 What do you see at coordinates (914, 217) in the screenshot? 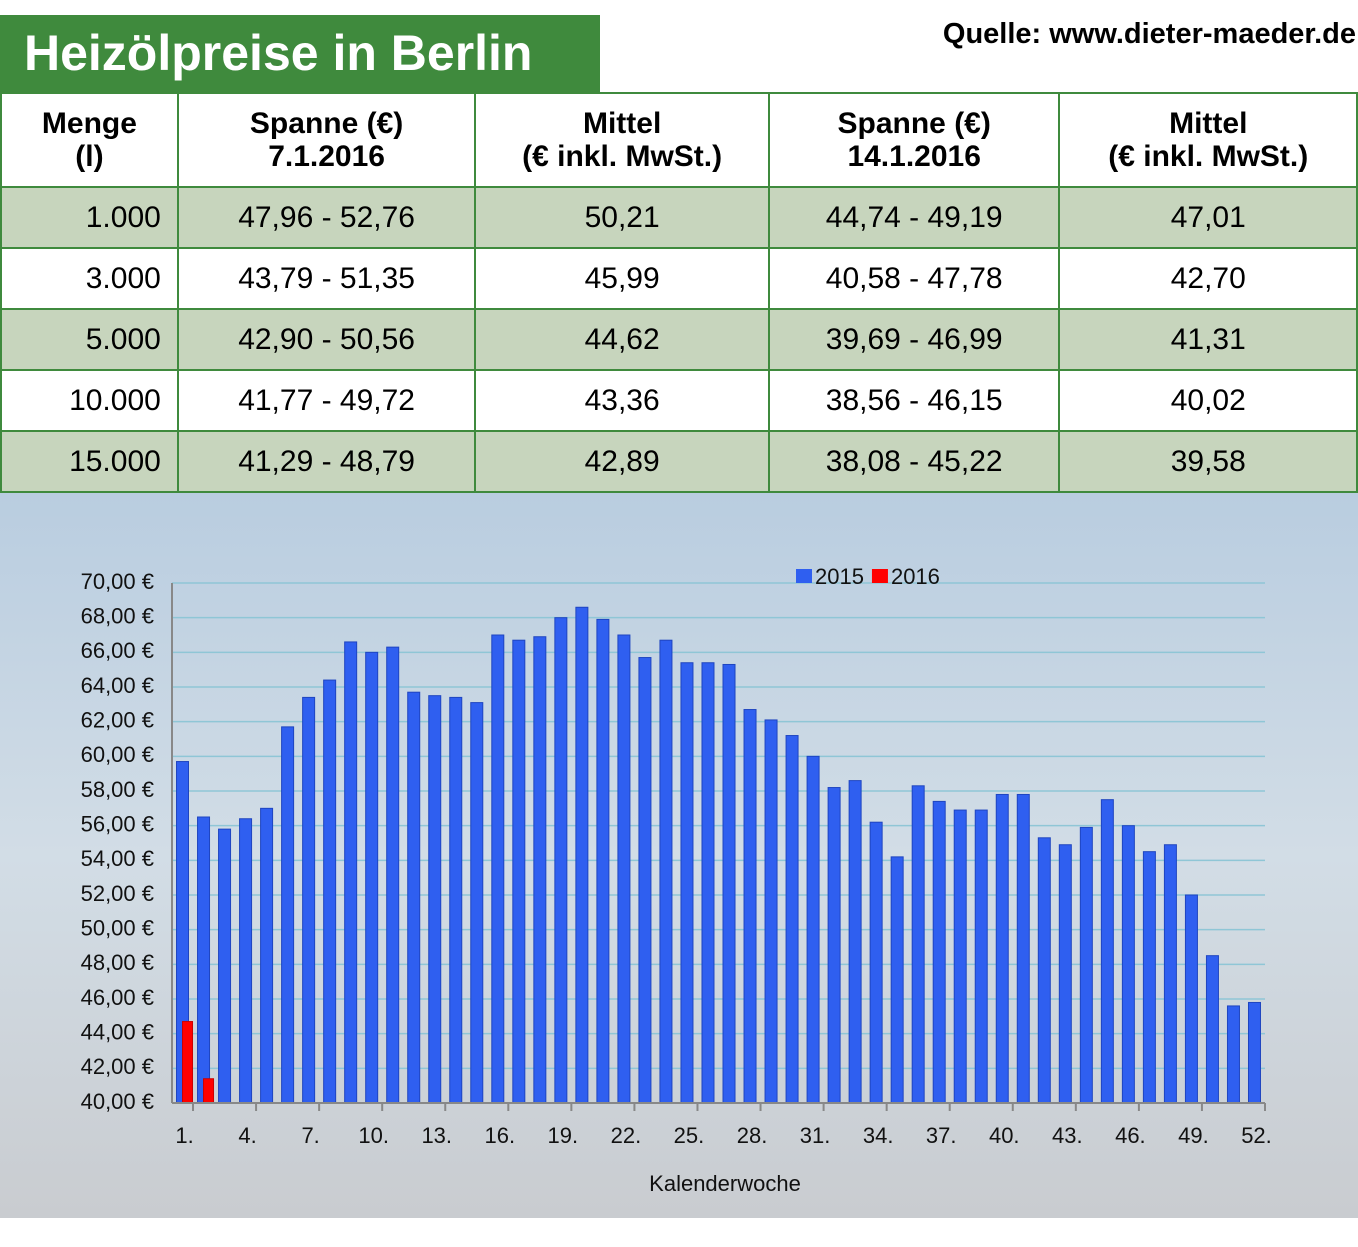
I see `table-cell: 44,74 - 49,19` at bounding box center [914, 217].